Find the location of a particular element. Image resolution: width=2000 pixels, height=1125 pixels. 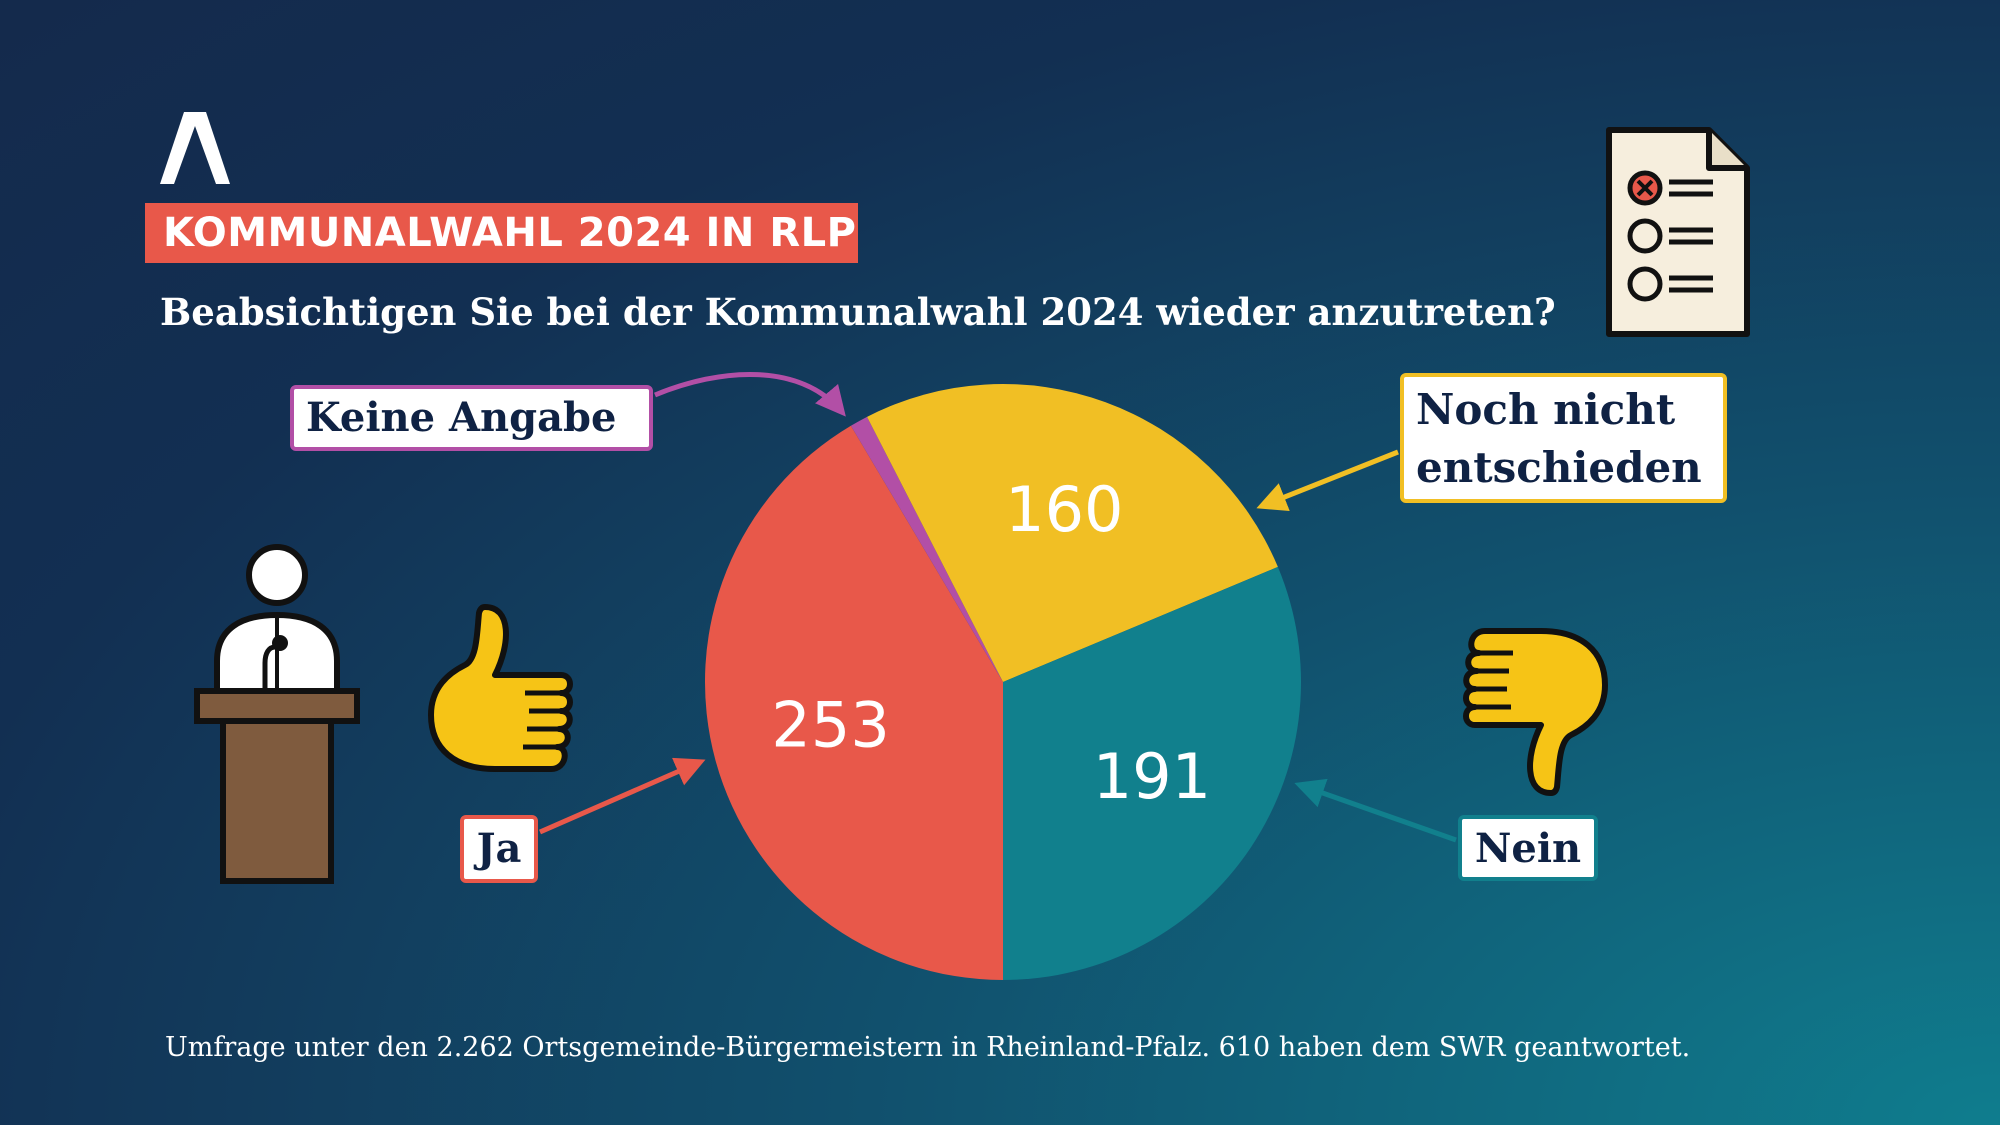

thumbs-up-icon is located at coordinates (500, 688).